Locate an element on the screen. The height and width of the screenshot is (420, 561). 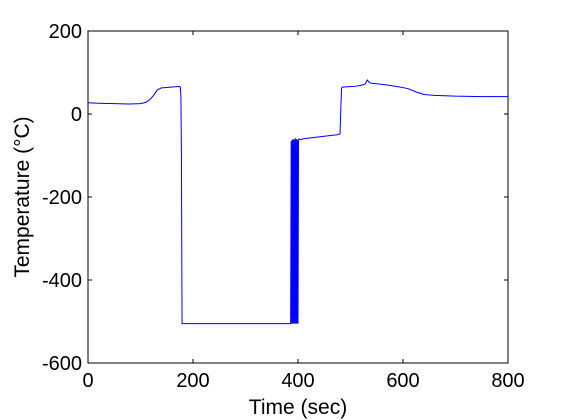
y-axis-title: Temperature (°C) is located at coordinates (22, 196).